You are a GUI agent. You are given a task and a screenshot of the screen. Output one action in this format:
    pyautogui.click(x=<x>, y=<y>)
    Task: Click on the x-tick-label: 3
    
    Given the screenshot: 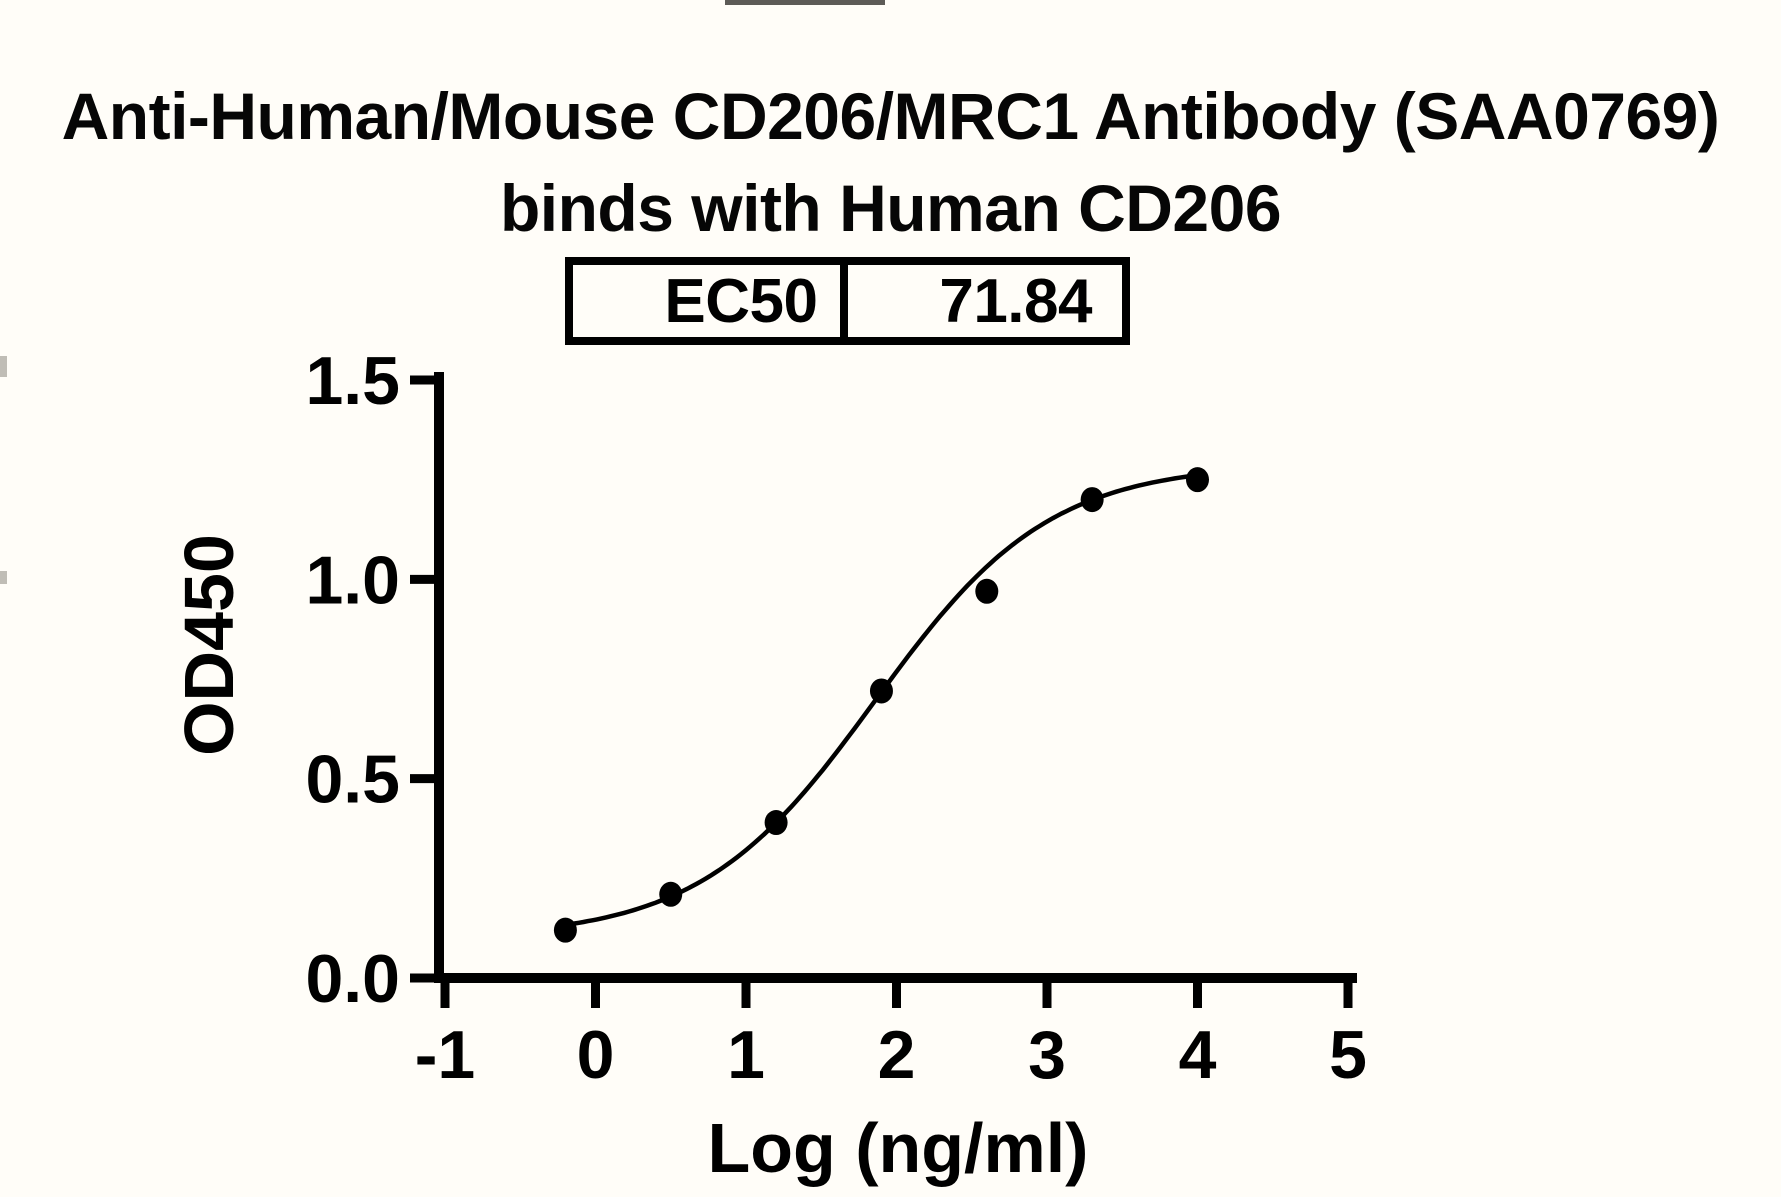 What is the action you would take?
    pyautogui.click(x=1047, y=1055)
    